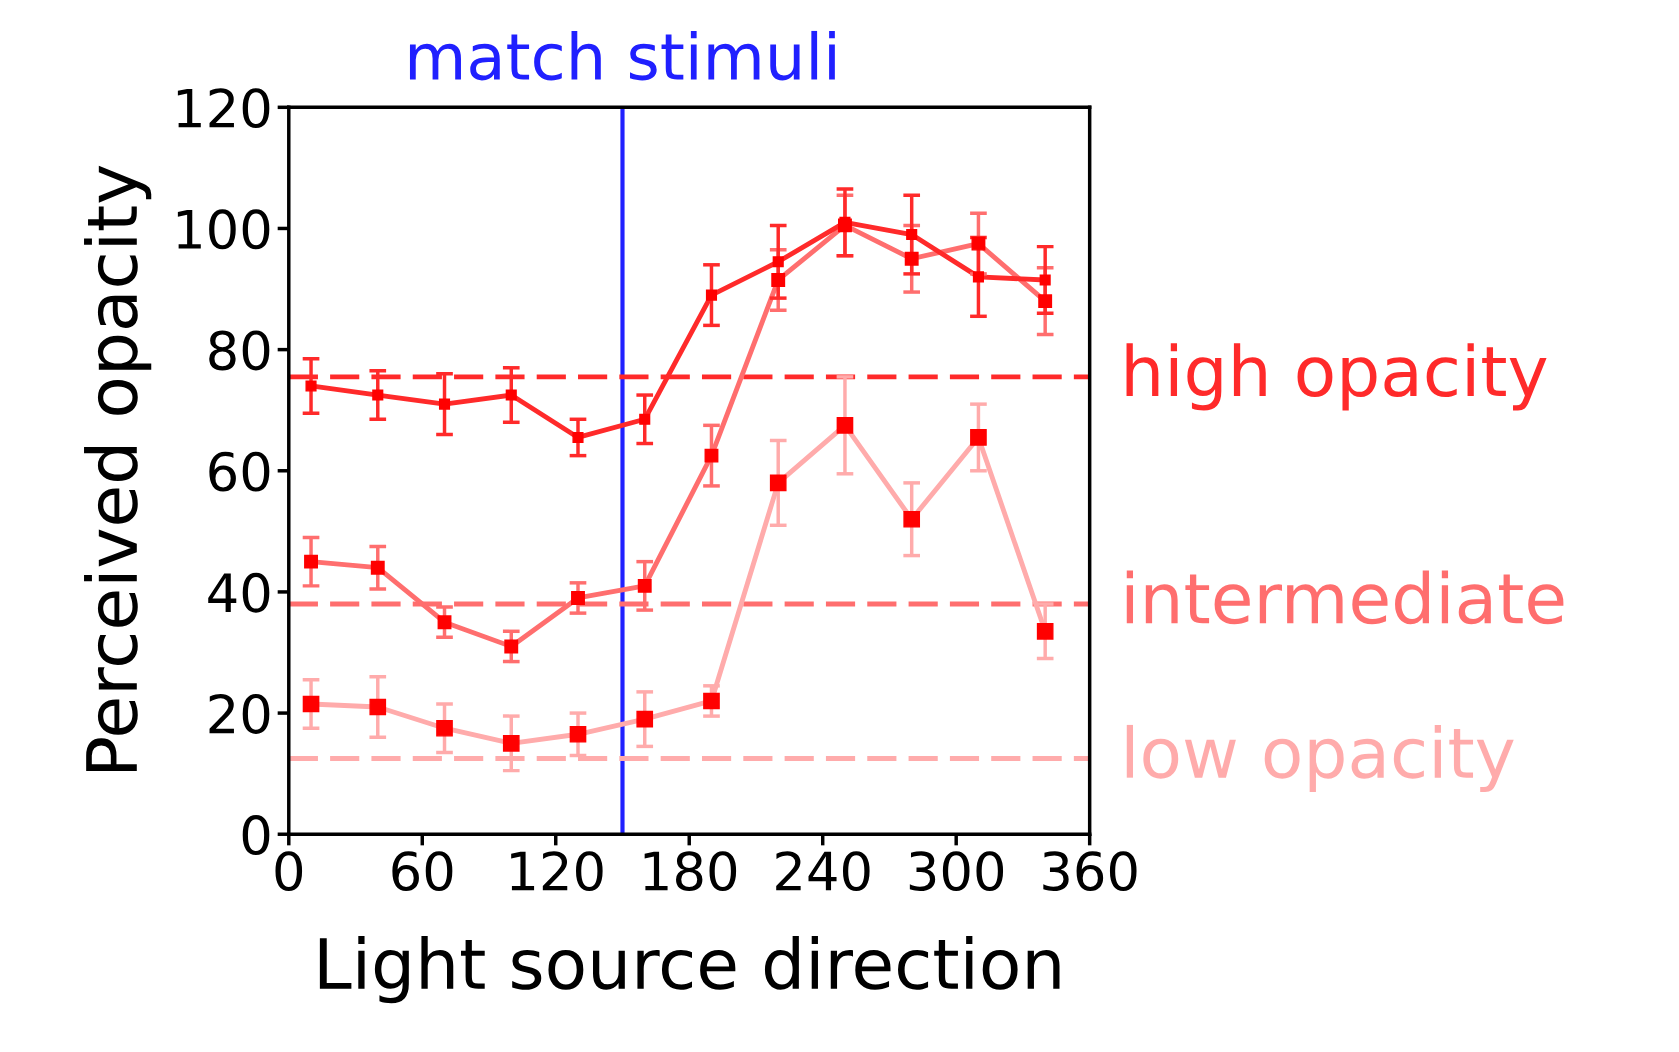 Image resolution: width=1679 pixels, height=1052 pixels. I want to click on x-tick-label: 180, so click(690, 871).